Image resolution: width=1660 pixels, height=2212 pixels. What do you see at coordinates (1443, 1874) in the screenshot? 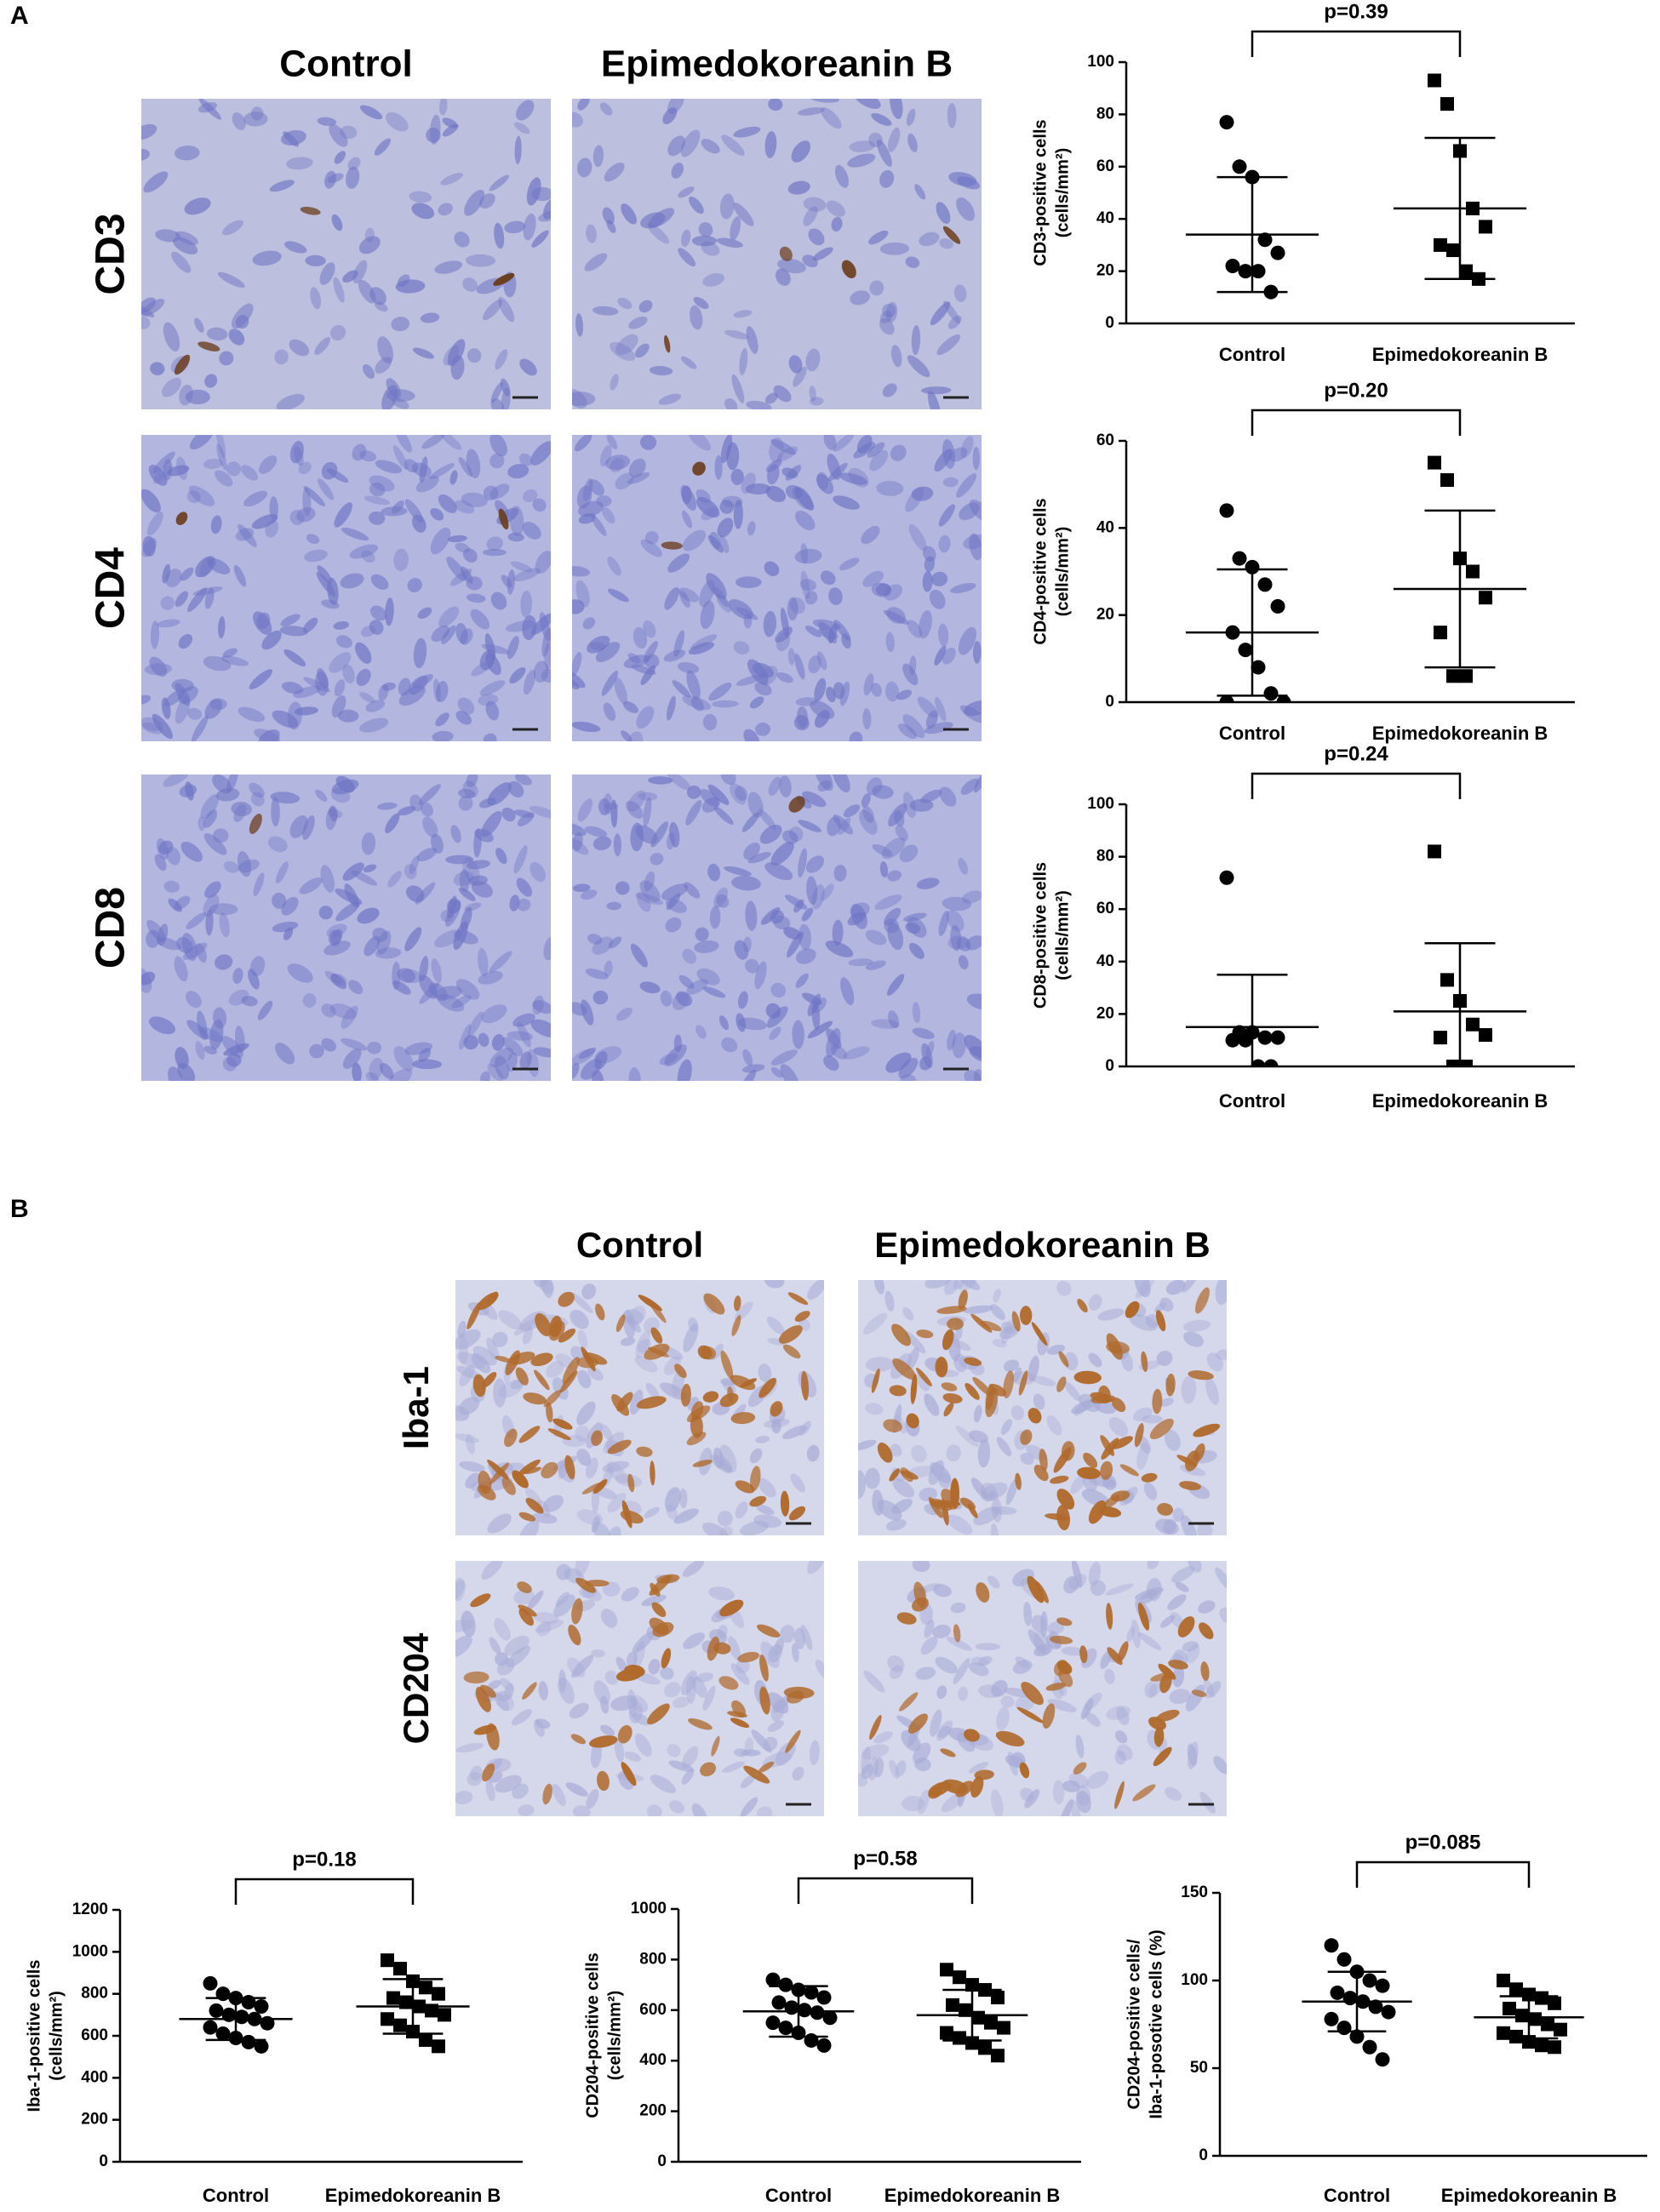
I see `significance-bracket` at bounding box center [1443, 1874].